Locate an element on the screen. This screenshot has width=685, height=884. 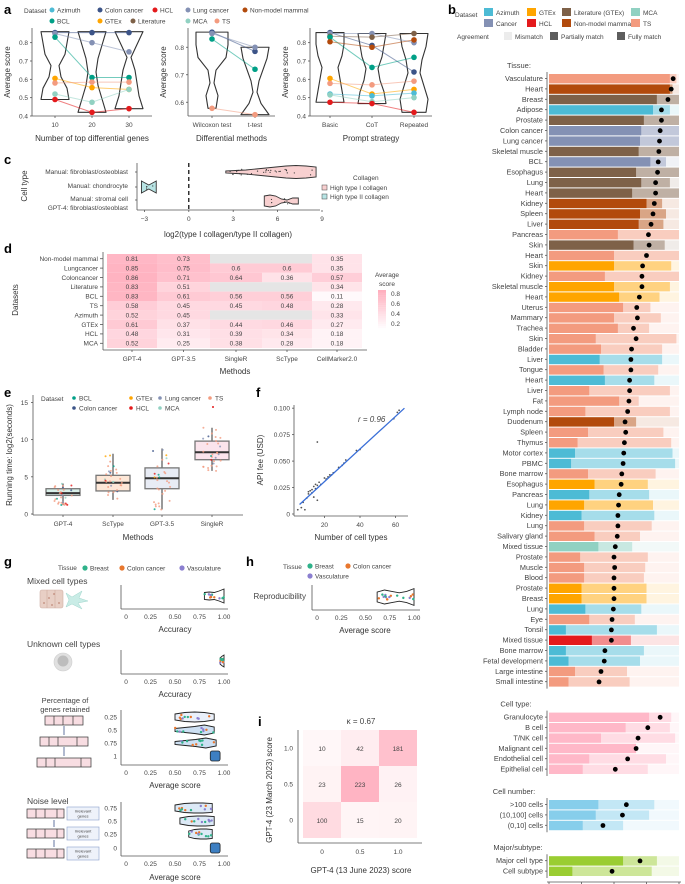
y-tick-label: 0.5 is located at coordinates (301, 98).